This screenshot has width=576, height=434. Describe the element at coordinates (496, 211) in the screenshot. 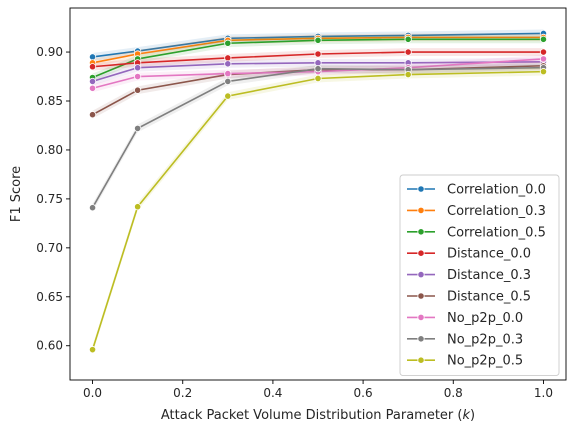

I see `legend-label: Correlation_0.3` at that location.